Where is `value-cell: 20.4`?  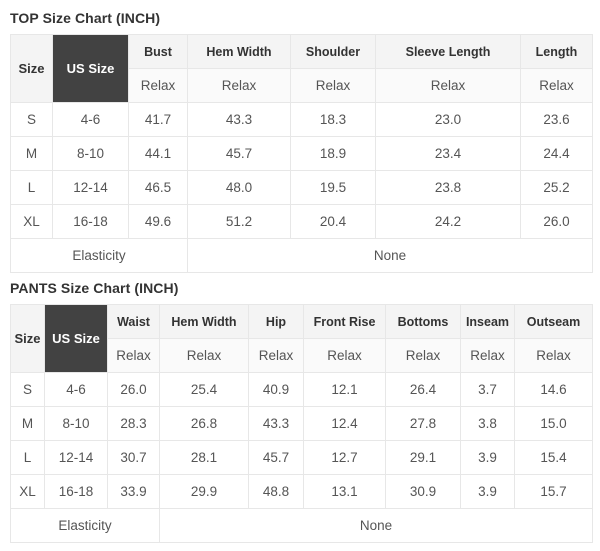
value-cell: 20.4 is located at coordinates (333, 221).